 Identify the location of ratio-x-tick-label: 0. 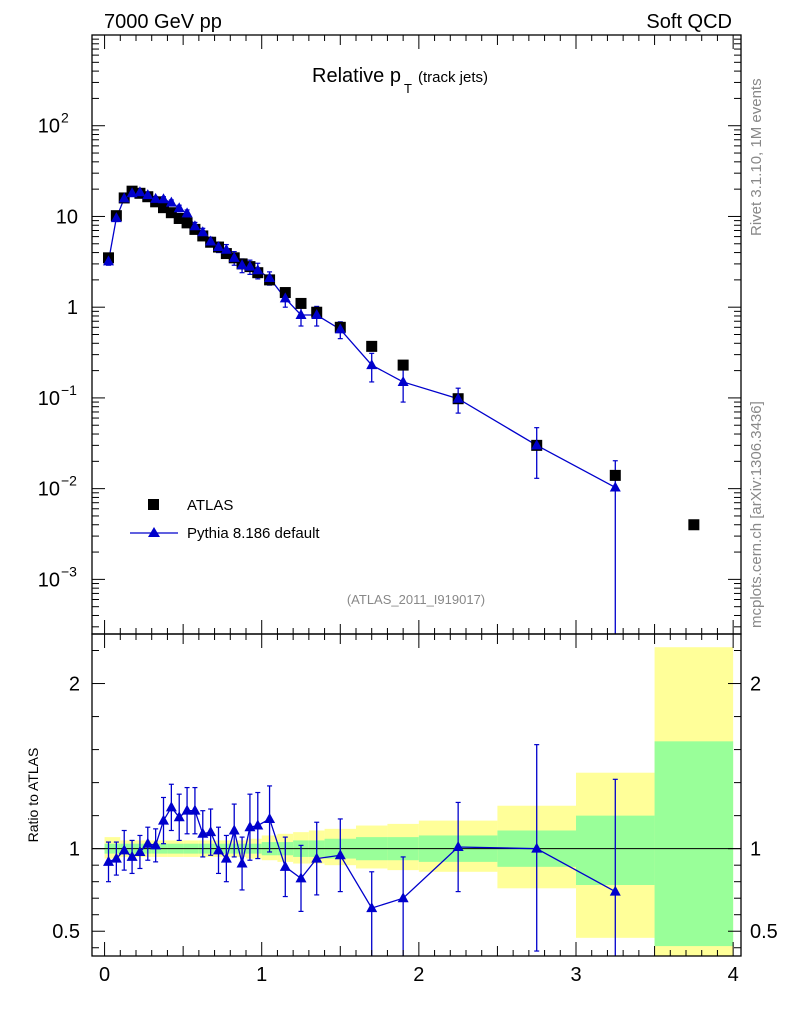
(104, 975).